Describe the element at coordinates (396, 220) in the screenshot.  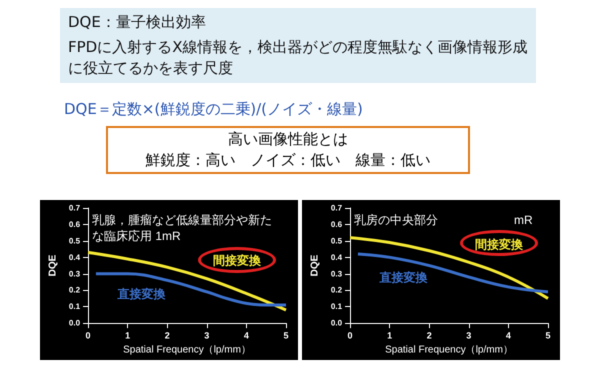
I see `annotation: 乳房の中央部分` at that location.